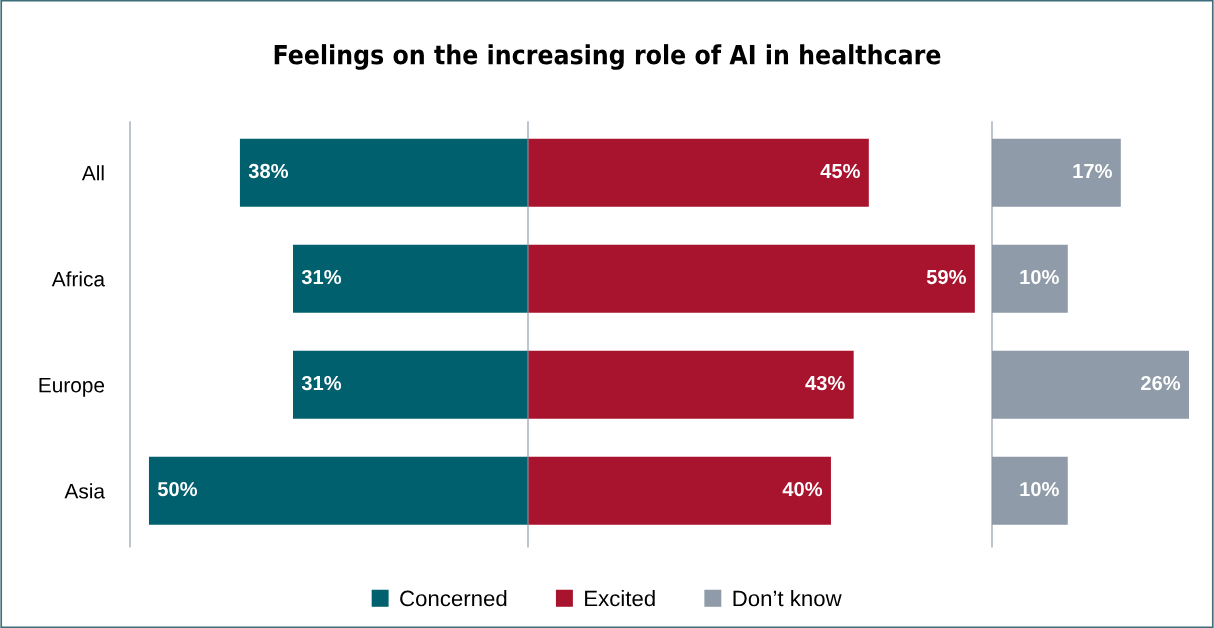 The image size is (1214, 628). Describe the element at coordinates (946, 277) in the screenshot. I see `data-label: 59%` at that location.